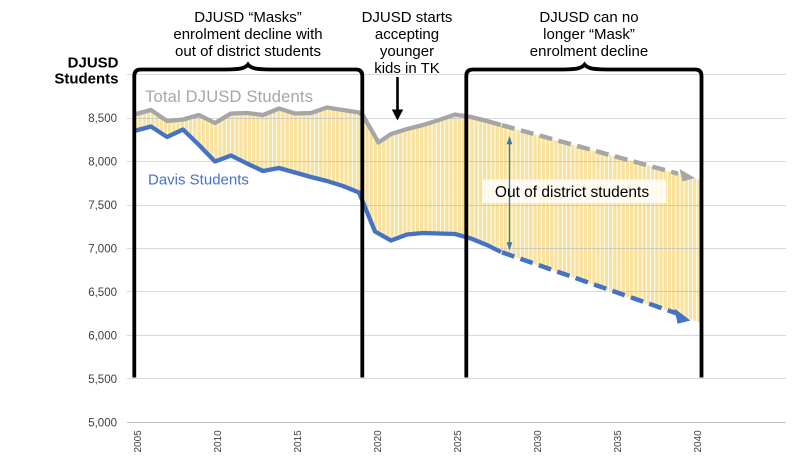 The height and width of the screenshot is (472, 800). I want to click on svg-text: DJUSD “Masks”, so click(248, 17).